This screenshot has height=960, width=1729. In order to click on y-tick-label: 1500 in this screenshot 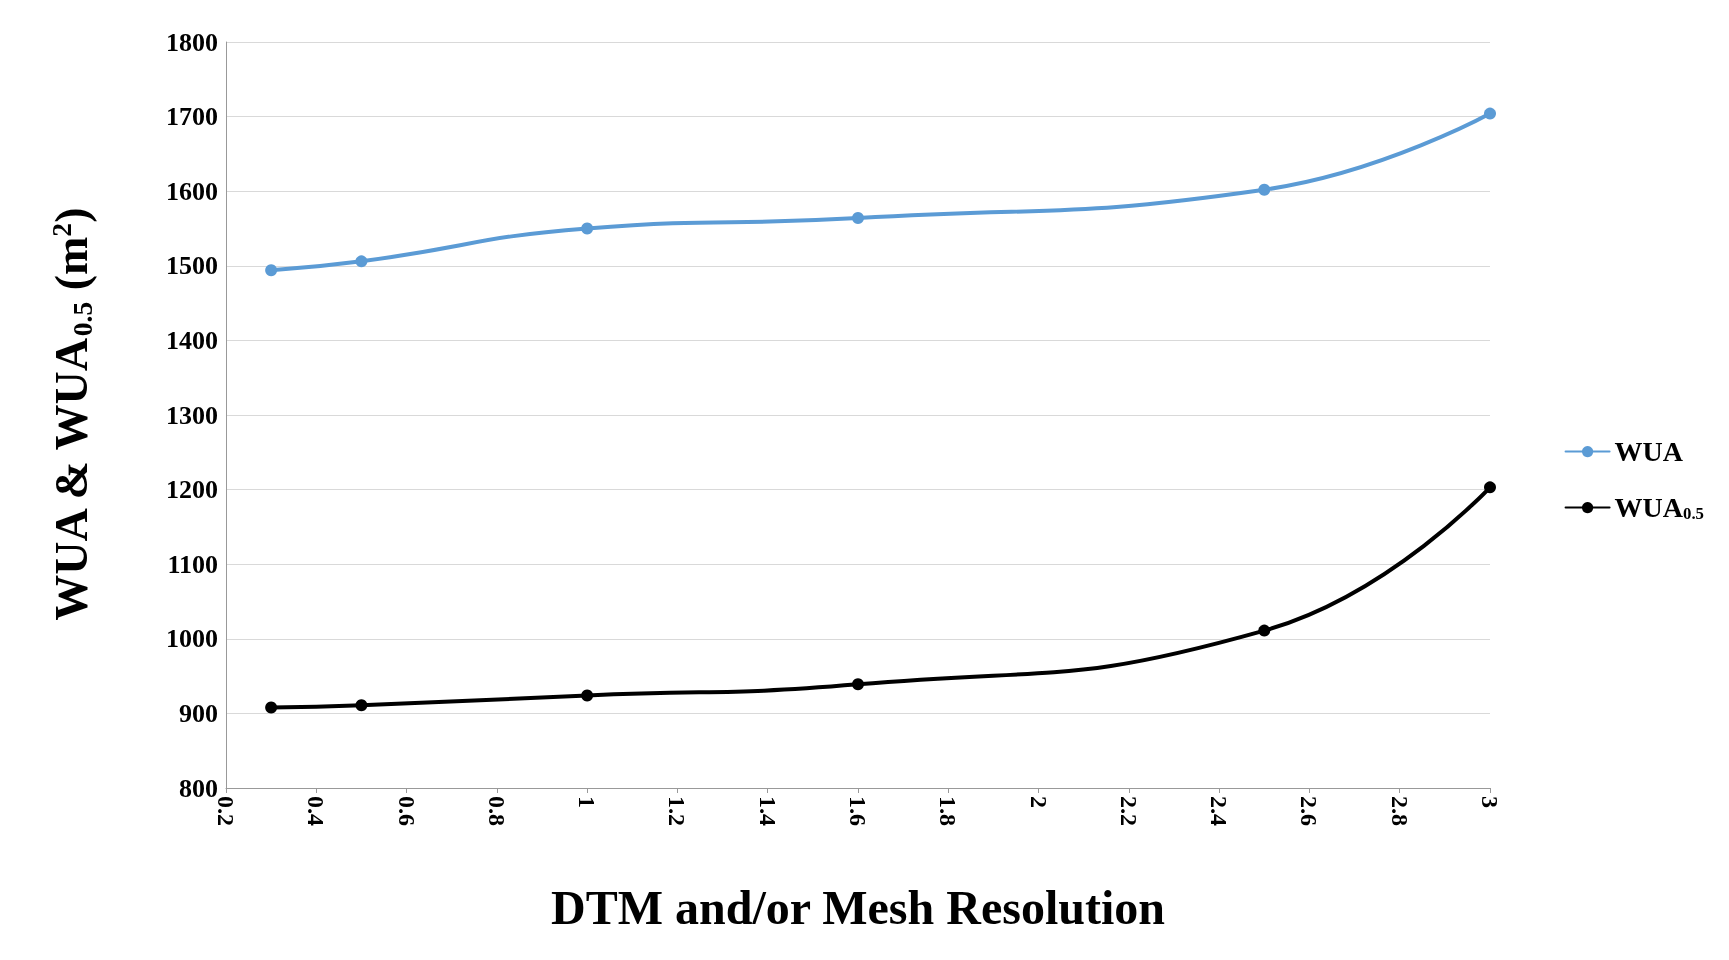, I will do `click(192, 266)`.